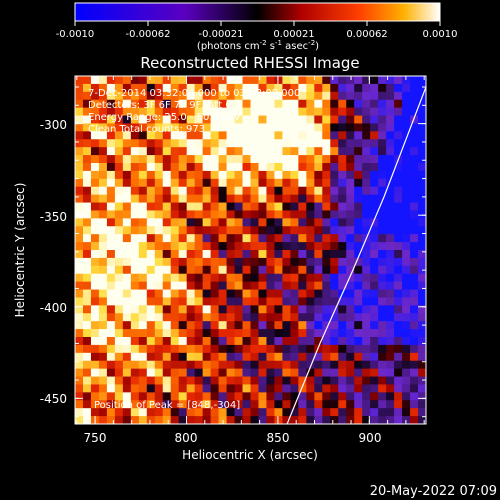  I want to click on annotation-detectors: Detectors: 3F 6F 7F 9F, Att 0, so click(160, 105).